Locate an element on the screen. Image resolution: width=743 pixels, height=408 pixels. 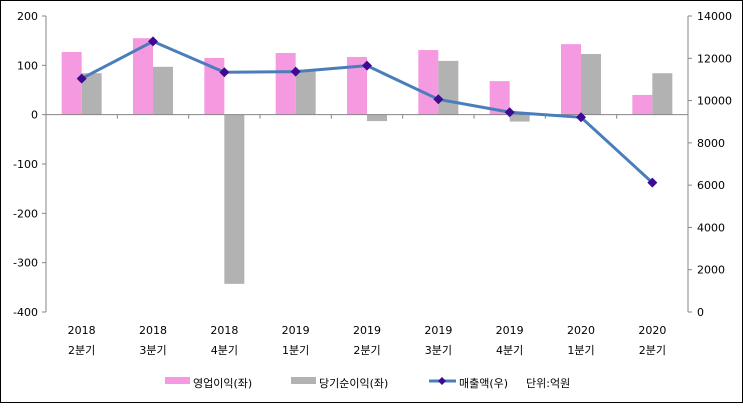
left-axis-tick-label: 200 is located at coordinates (27, 16).